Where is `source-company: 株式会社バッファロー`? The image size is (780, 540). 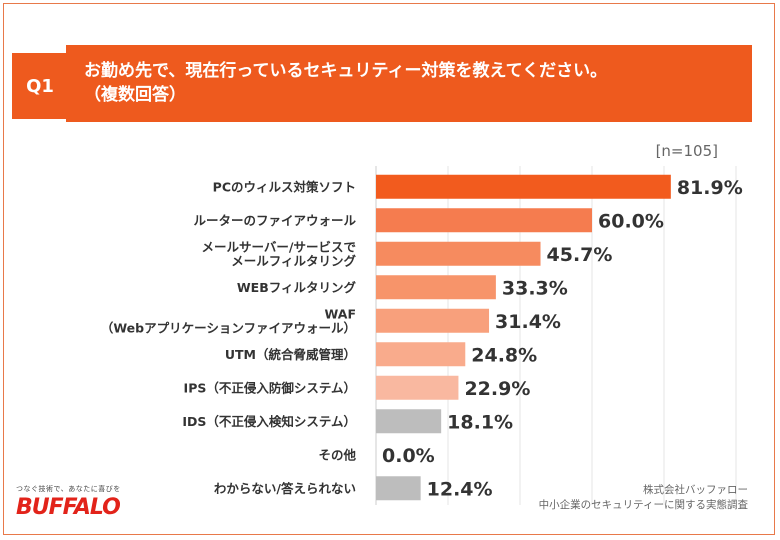
source-company: 株式会社バッファロー is located at coordinates (695, 490).